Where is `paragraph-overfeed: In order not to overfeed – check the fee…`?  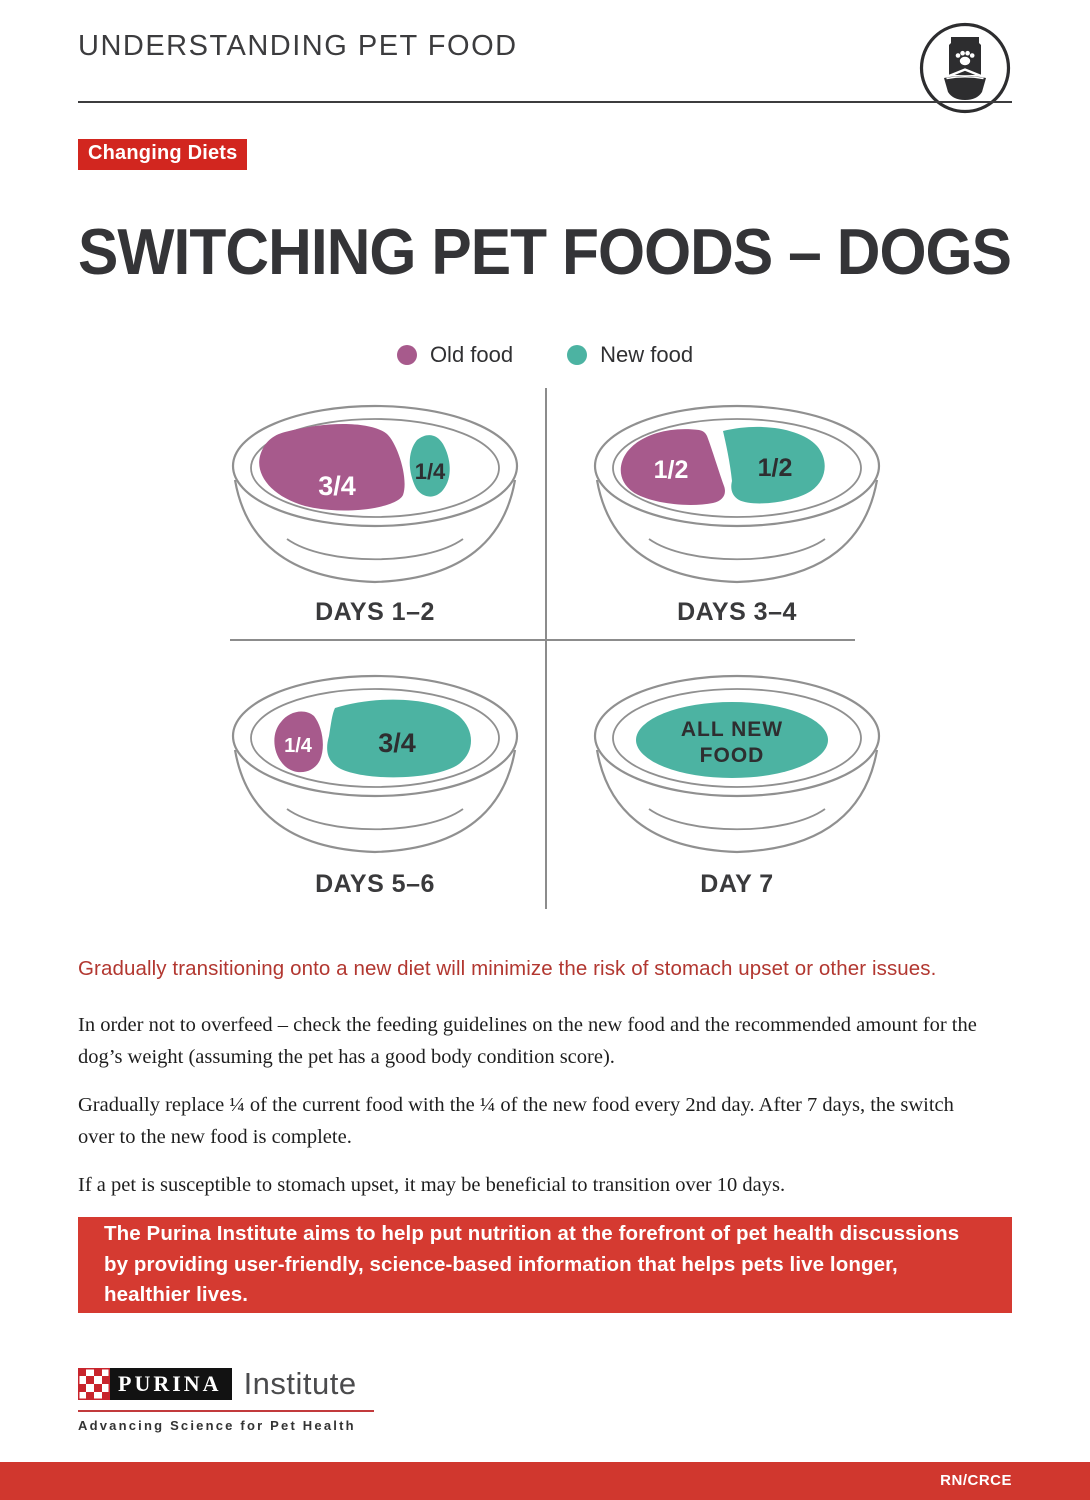 paragraph-overfeed: In order not to overfeed – check the fee… is located at coordinates (527, 1041).